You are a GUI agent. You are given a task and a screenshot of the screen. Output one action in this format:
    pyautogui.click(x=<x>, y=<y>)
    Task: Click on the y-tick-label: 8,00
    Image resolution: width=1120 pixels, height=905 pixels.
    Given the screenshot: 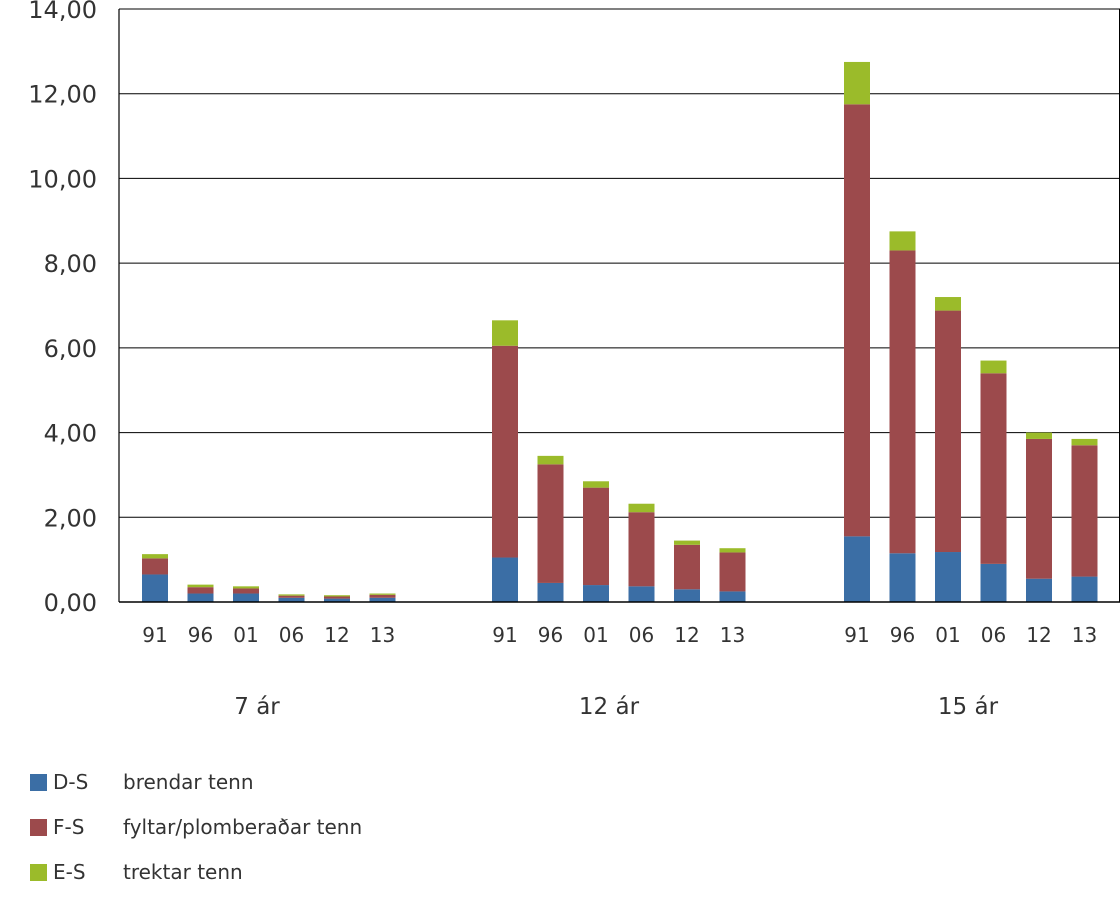 What is the action you would take?
    pyautogui.click(x=70, y=264)
    